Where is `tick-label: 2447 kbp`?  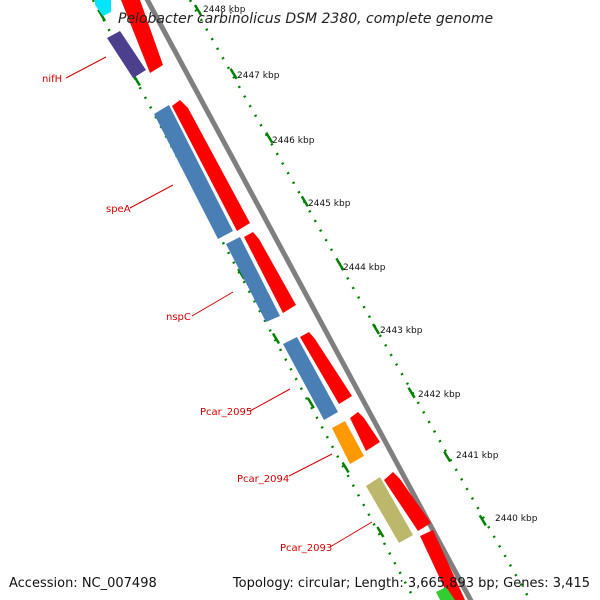 tick-label: 2447 kbp is located at coordinates (258, 76).